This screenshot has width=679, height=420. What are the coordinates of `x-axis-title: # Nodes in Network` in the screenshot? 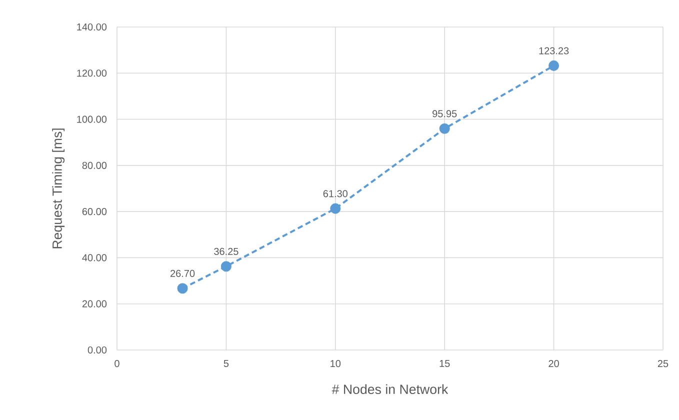 It's located at (390, 389).